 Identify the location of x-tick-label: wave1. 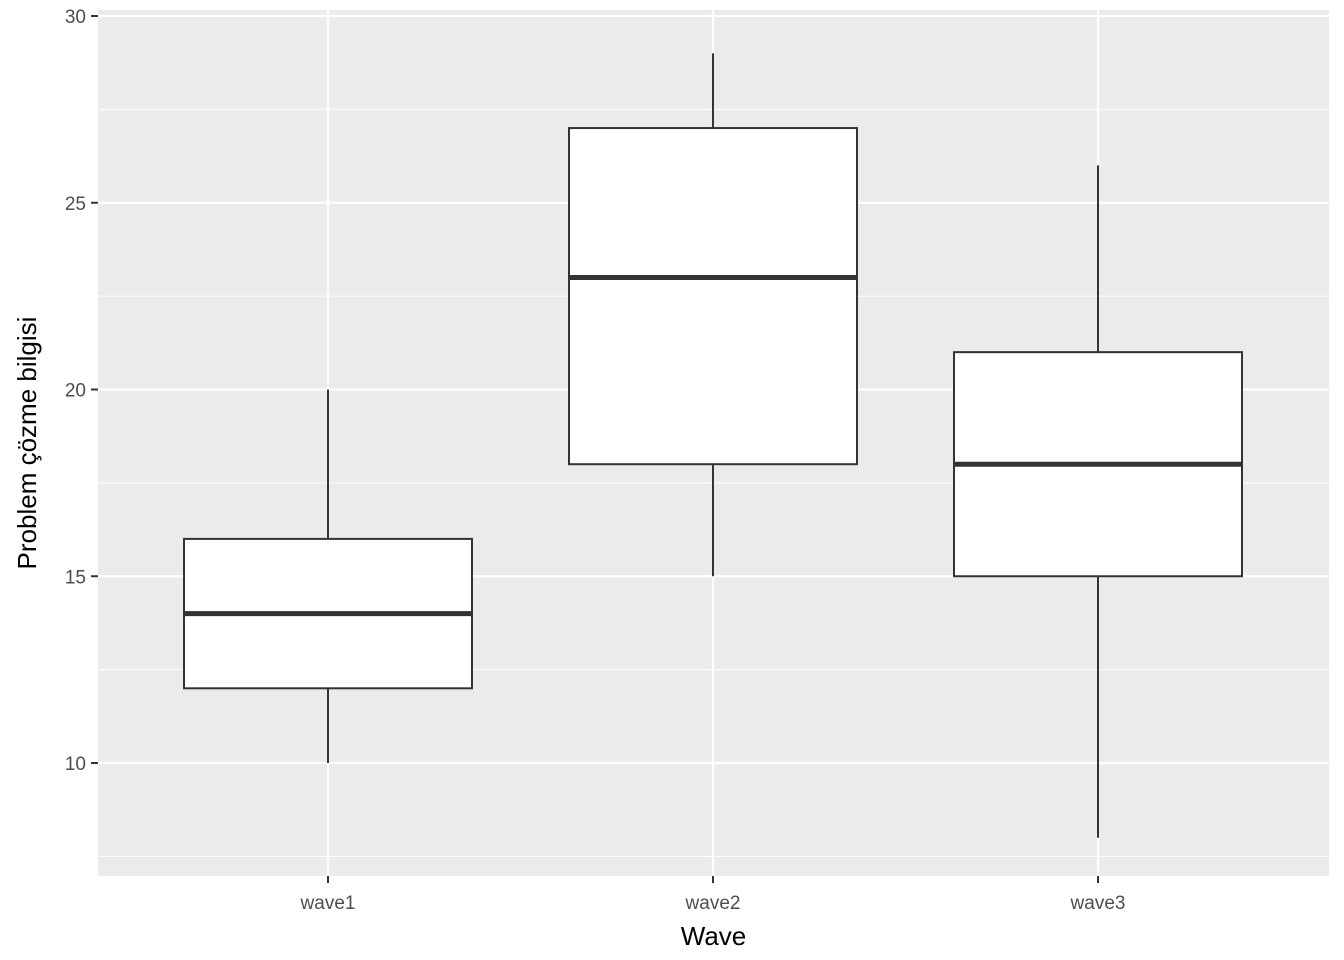
(328, 903).